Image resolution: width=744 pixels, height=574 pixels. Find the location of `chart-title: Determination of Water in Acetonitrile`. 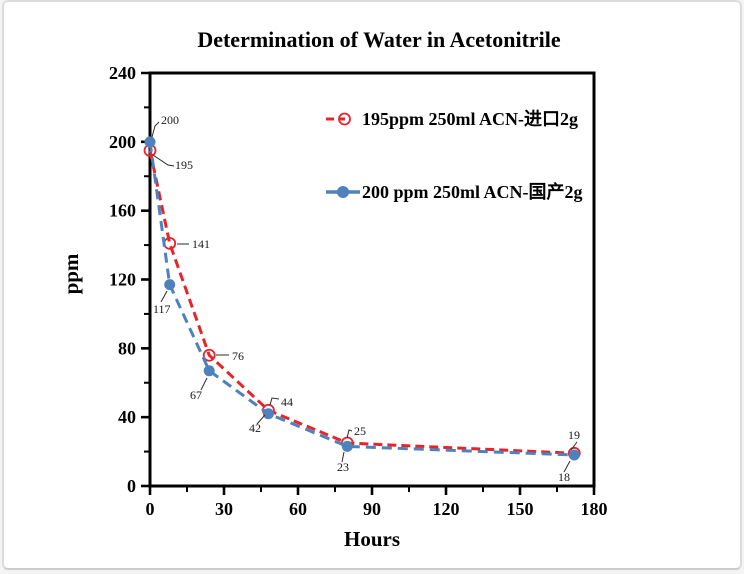

chart-title: Determination of Water in Acetonitrile is located at coordinates (379, 39).